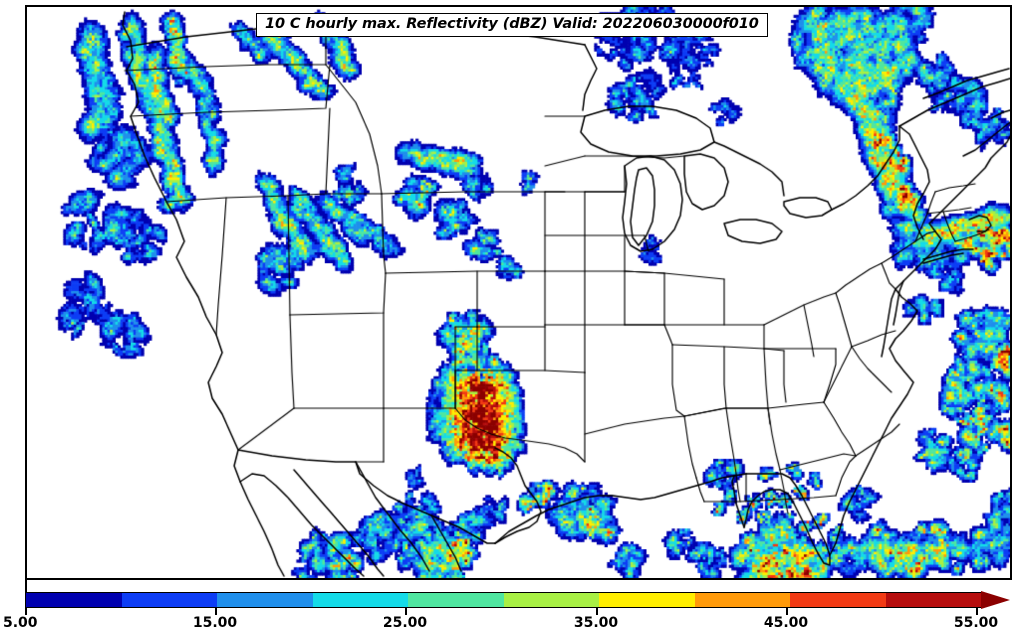  I want to click on colorbar-tick-label-55.00: 55.00, so click(976, 623).